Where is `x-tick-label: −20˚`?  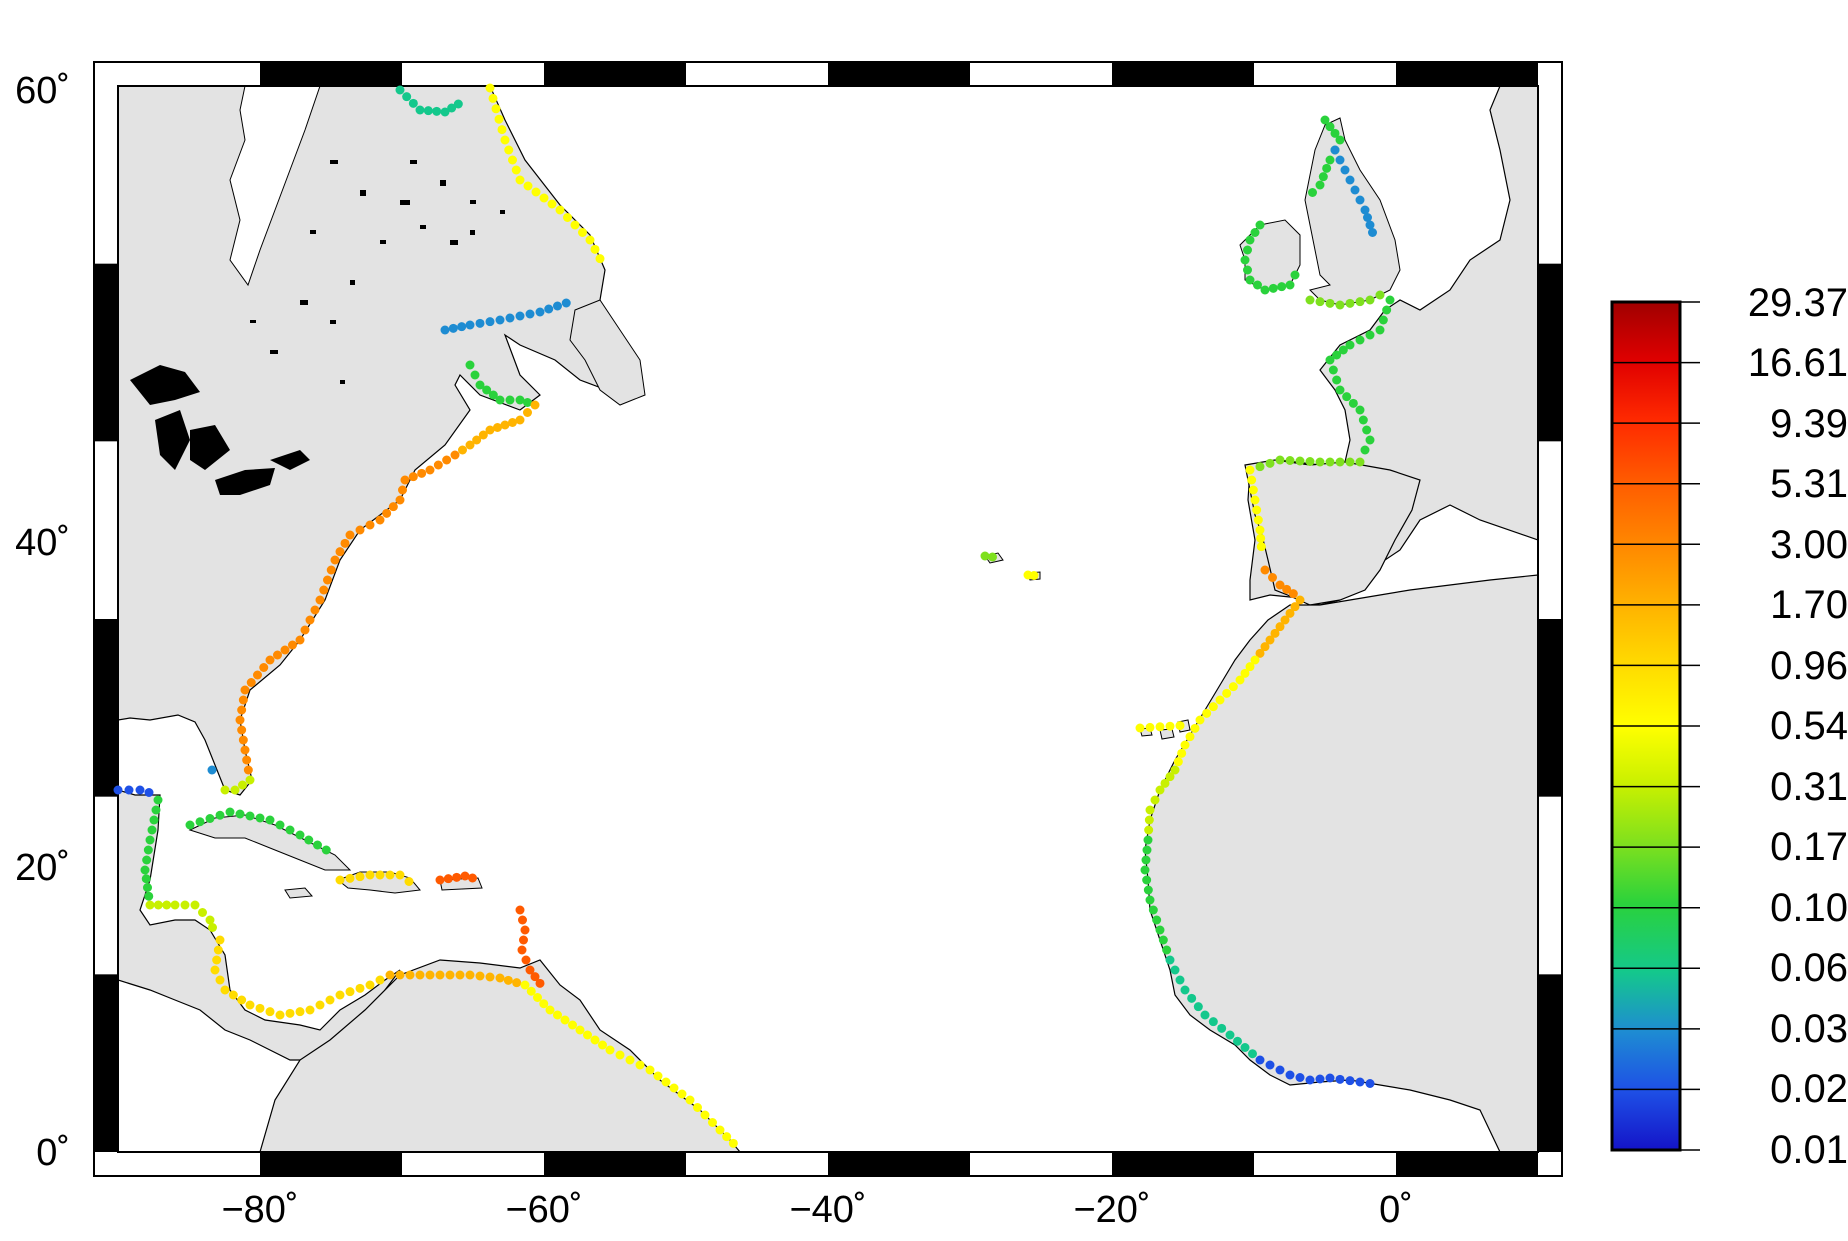 x-tick-label: −20˚ is located at coordinates (1111, 1210).